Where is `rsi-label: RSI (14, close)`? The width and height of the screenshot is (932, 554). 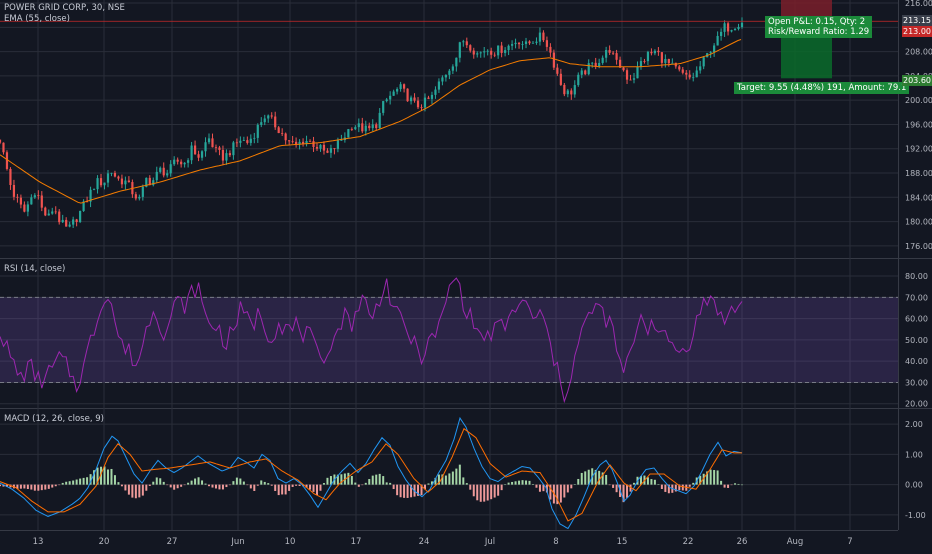
rsi-label: RSI (14, close) is located at coordinates (35, 269).